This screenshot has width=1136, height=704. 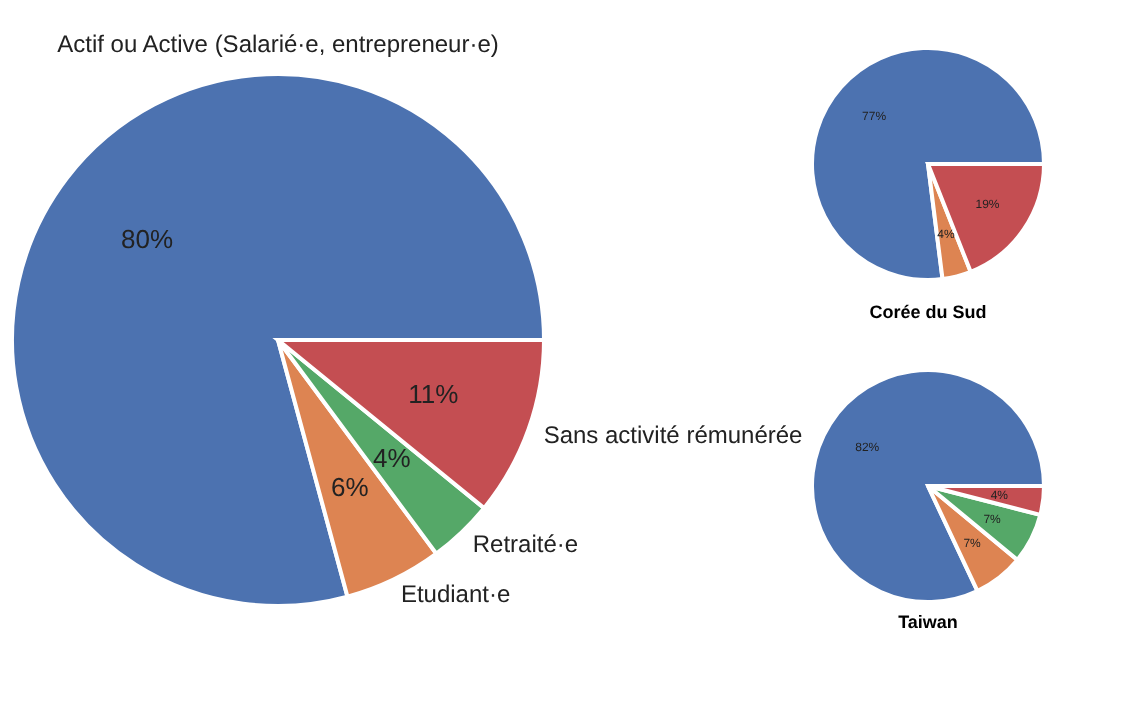 What do you see at coordinates (928, 311) in the screenshot?
I see `text: Corée du Sud` at bounding box center [928, 311].